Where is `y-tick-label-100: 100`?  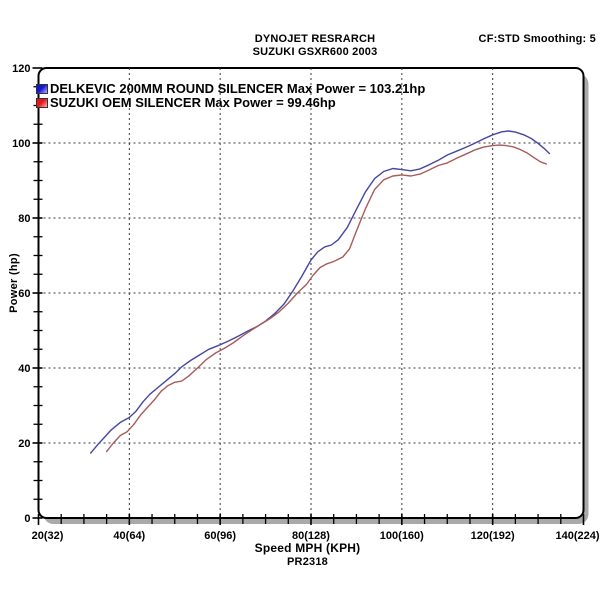 y-tick-label-100: 100 is located at coordinates (21, 144).